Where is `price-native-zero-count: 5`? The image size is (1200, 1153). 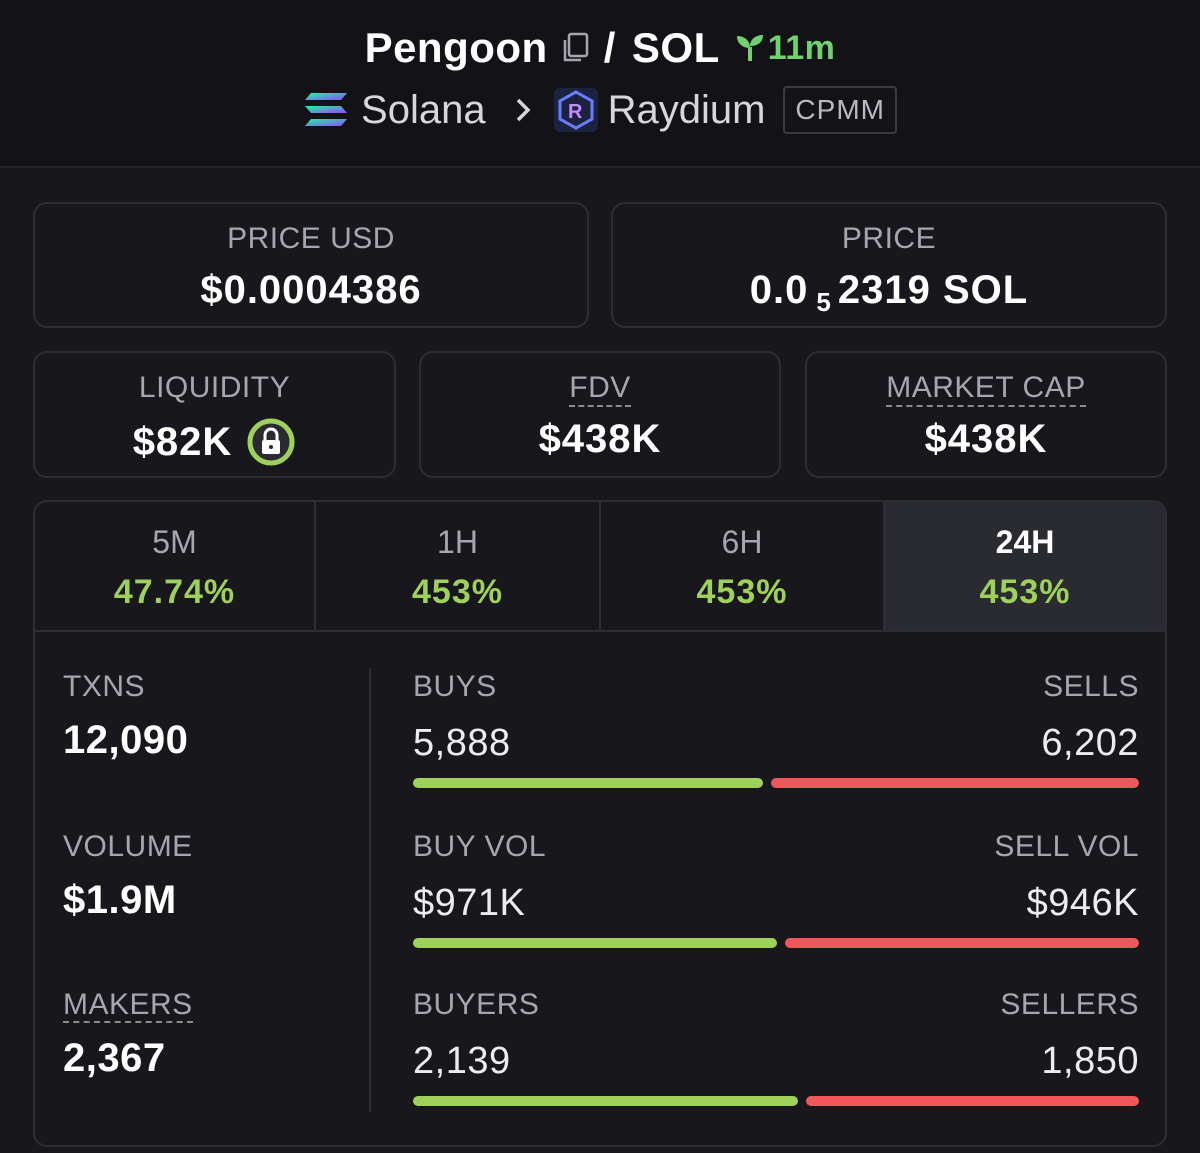 price-native-zero-count: 5 is located at coordinates (824, 302).